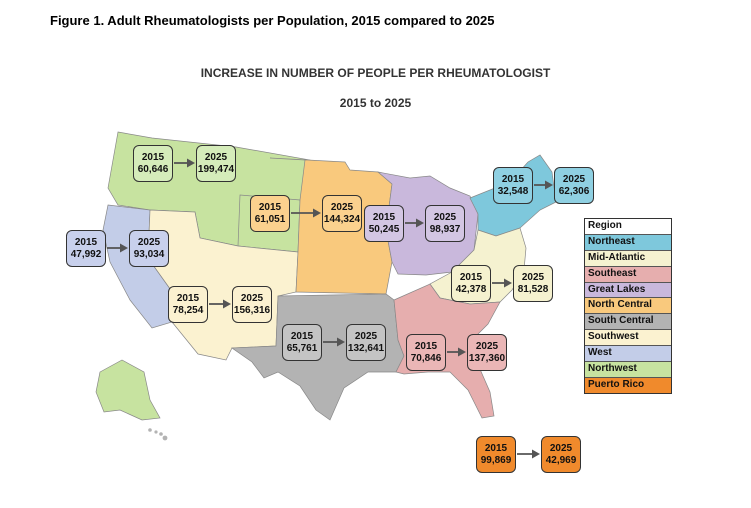 The image size is (751, 508). Describe the element at coordinates (496, 460) in the screenshot. I see `people-per-rheumatologist-value: 99,869` at that location.